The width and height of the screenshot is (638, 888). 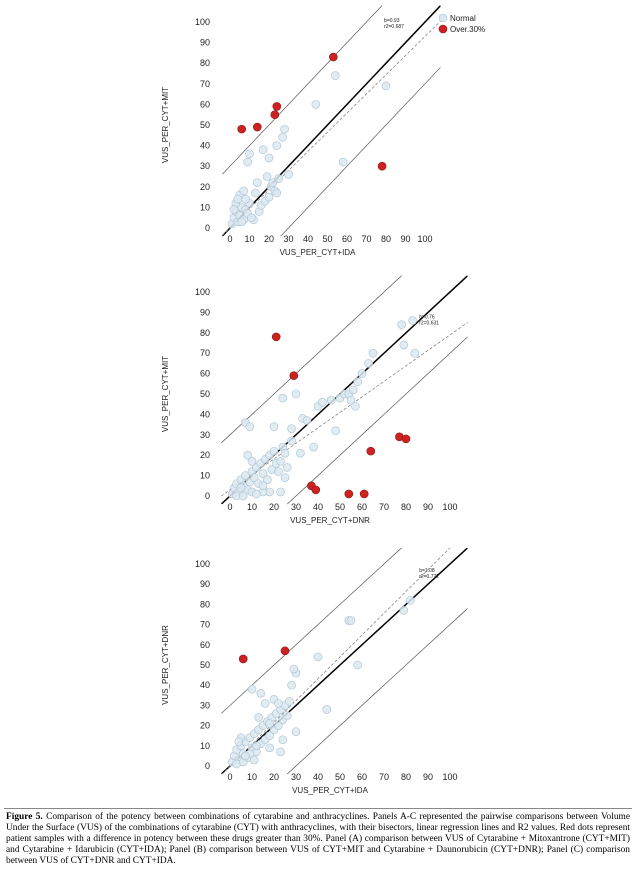 I want to click on legend: Normal Over.30%, so click(x=461, y=23).